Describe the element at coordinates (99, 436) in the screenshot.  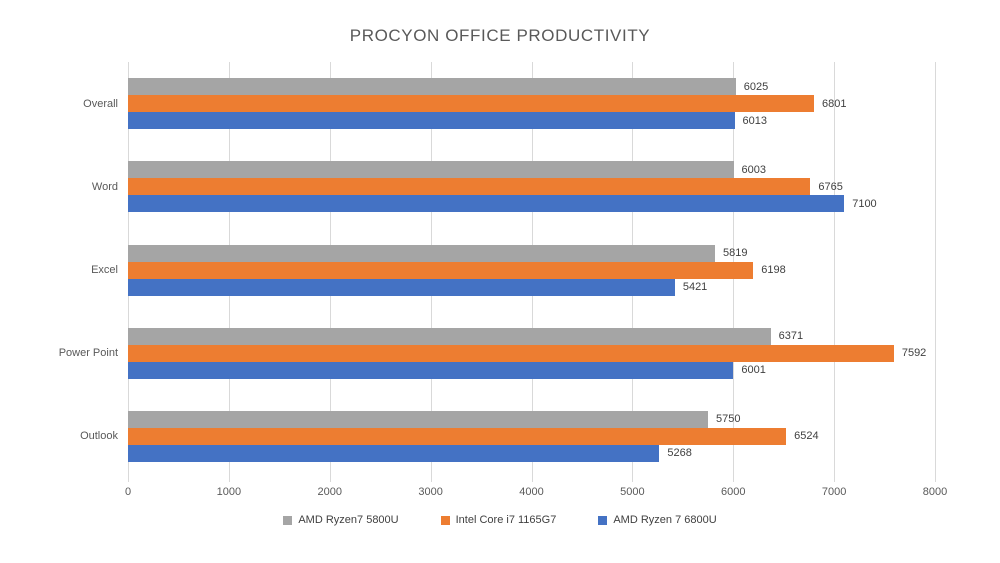
I see `category-label-outlook: Outlook` at that location.